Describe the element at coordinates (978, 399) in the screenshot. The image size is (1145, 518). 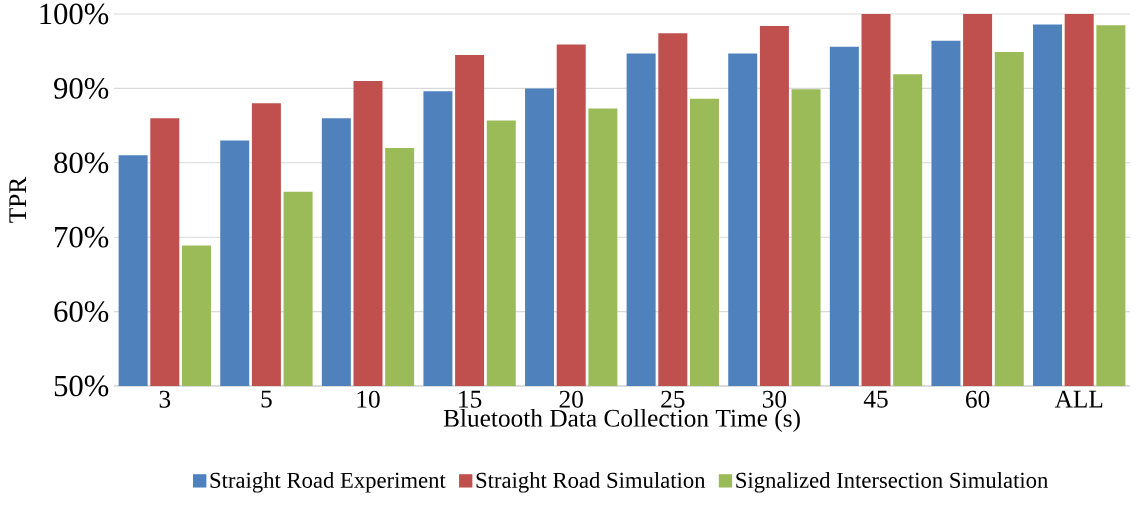
I see `x-tick-label: 60` at that location.